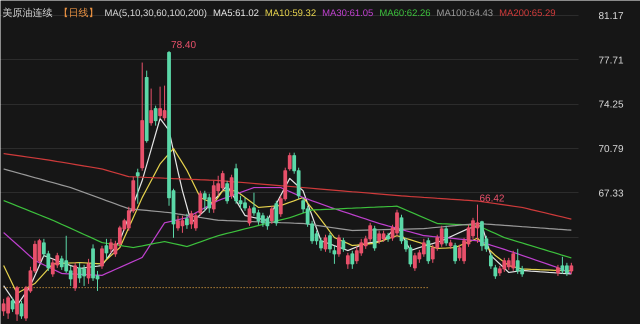 The height and width of the screenshot is (324, 640). What do you see at coordinates (611, 194) in the screenshot?
I see `y-tick-label: 67.33` at bounding box center [611, 194].